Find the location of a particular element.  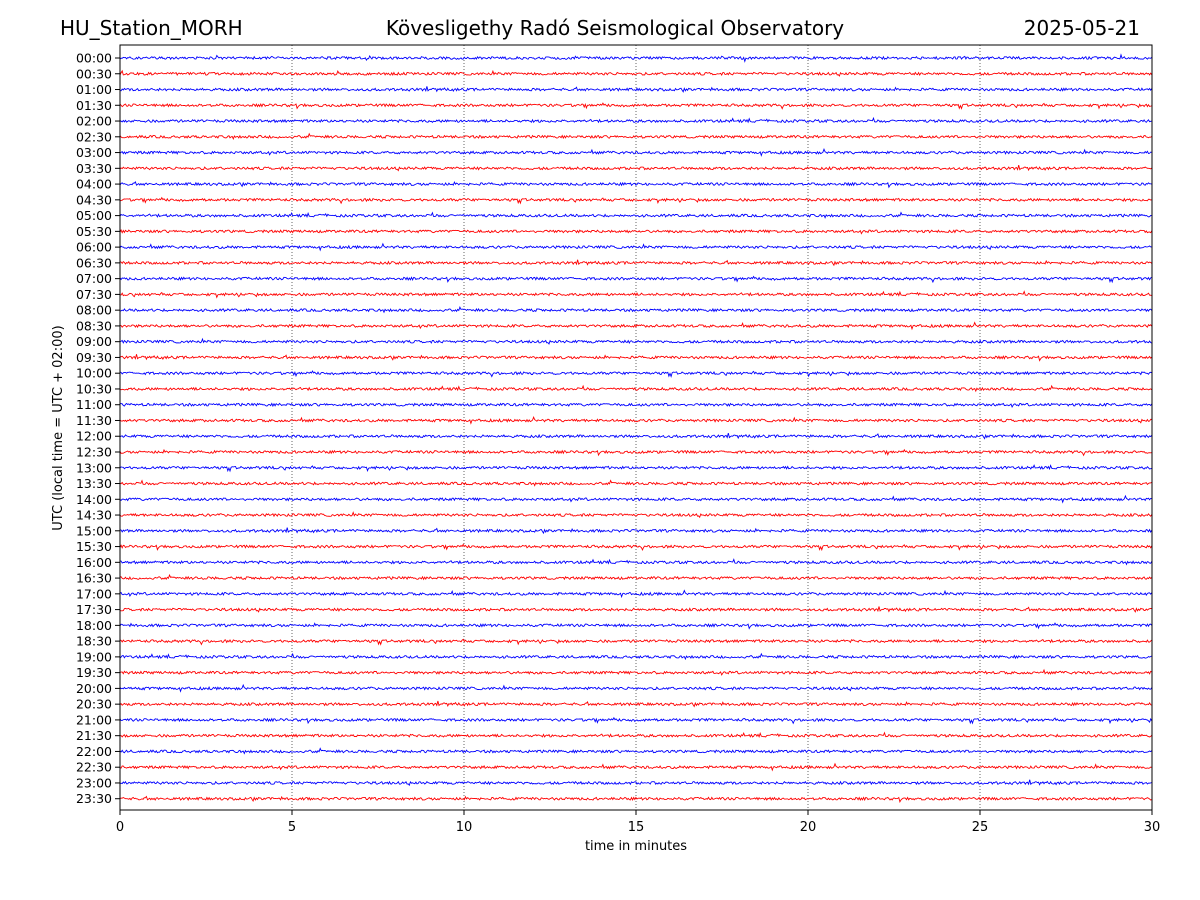

trace-2030 is located at coordinates (635, 704).